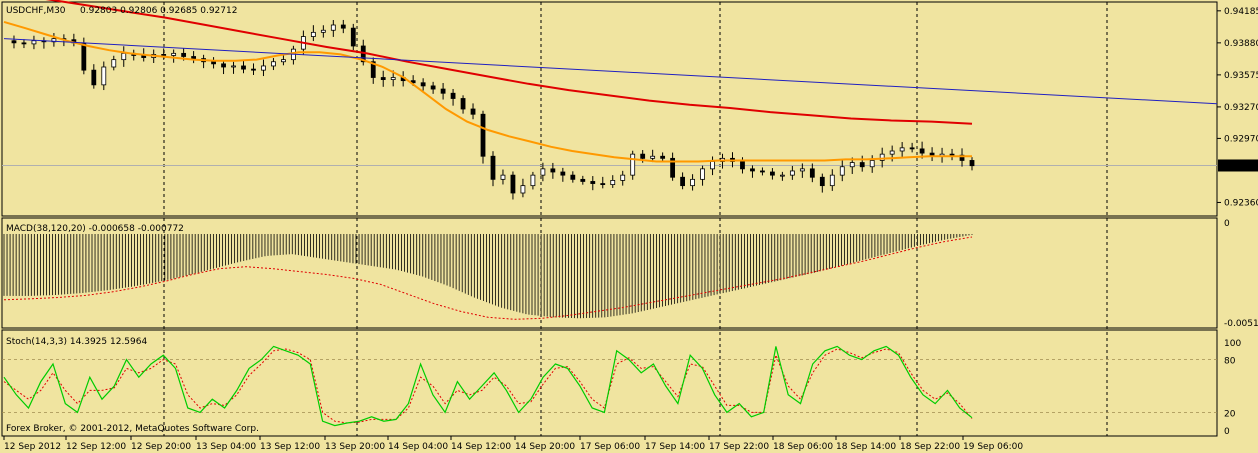 The width and height of the screenshot is (1258, 453). I want to click on current-price-box, so click(1238, 165).